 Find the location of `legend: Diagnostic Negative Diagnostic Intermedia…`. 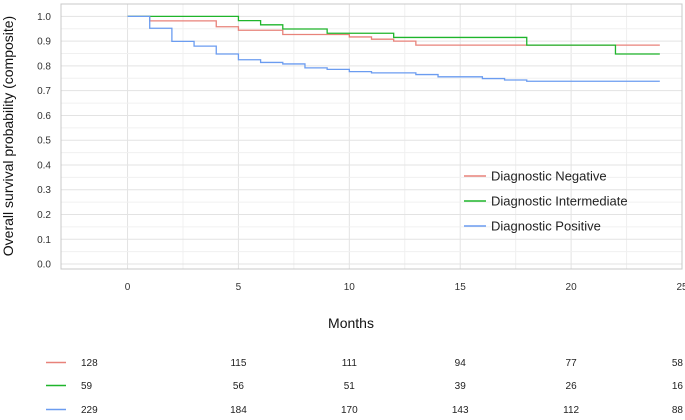

legend: Diagnostic Negative Diagnostic Intermedia… is located at coordinates (546, 201).